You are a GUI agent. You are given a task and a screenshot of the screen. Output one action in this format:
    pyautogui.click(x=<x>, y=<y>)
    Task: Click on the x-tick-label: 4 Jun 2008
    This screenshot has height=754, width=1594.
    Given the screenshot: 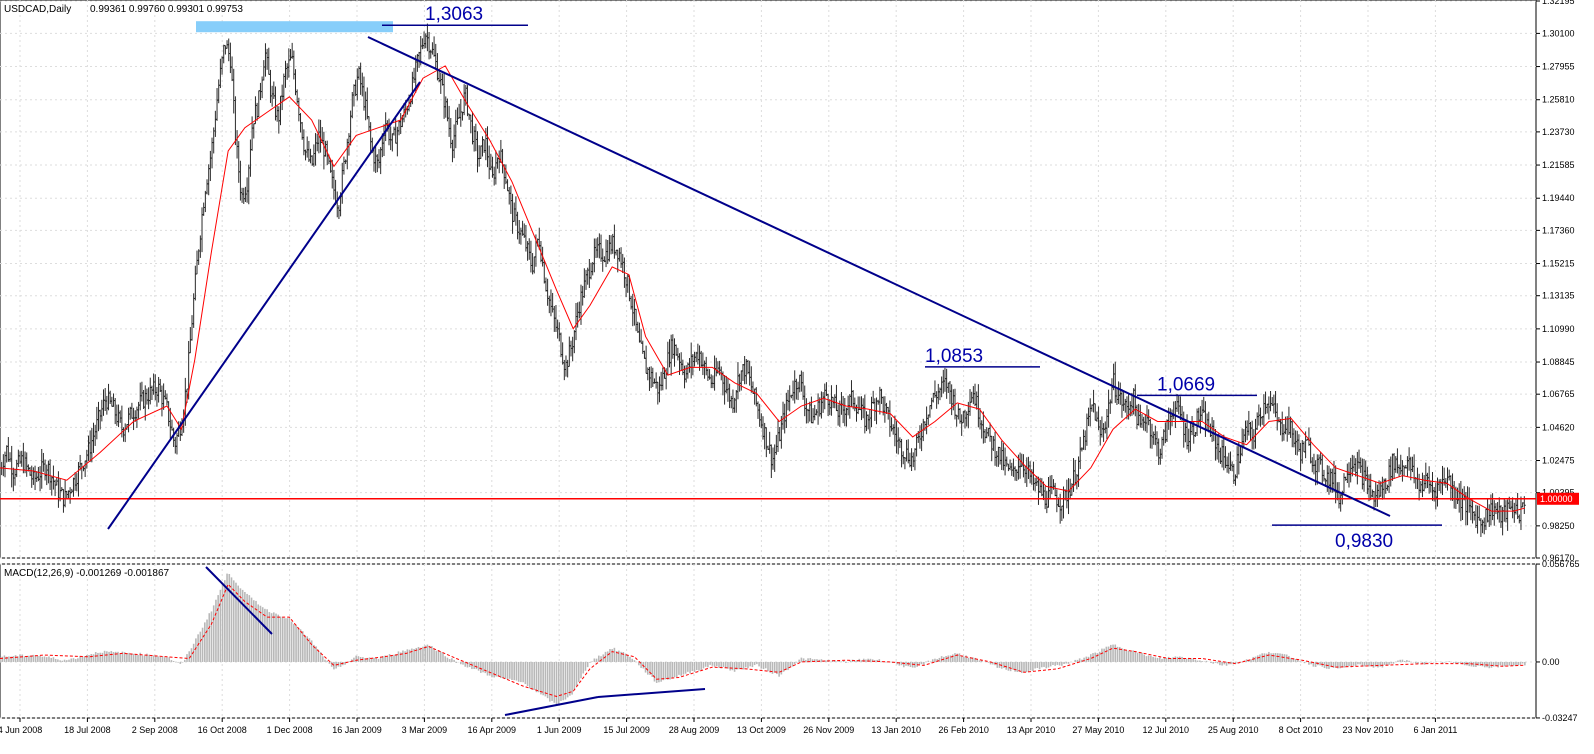 What is the action you would take?
    pyautogui.click(x=21, y=730)
    